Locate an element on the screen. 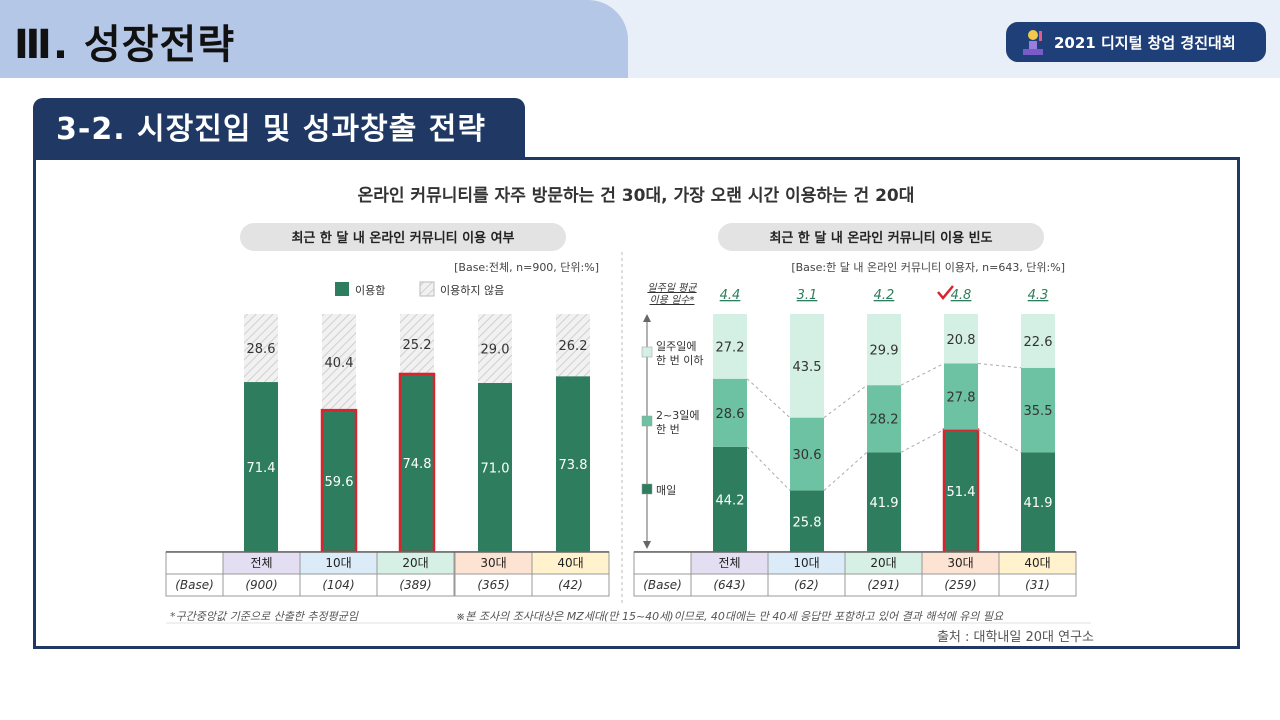 The image size is (1280, 720). value-label-not-used: 28.6 is located at coordinates (261, 349).